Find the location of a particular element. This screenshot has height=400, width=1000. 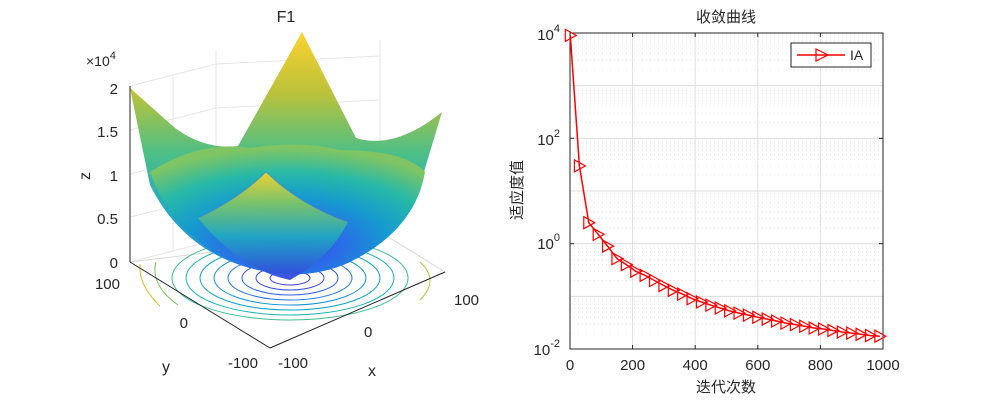

y-ticks: 100 0 -100 is located at coordinates (176, 324).